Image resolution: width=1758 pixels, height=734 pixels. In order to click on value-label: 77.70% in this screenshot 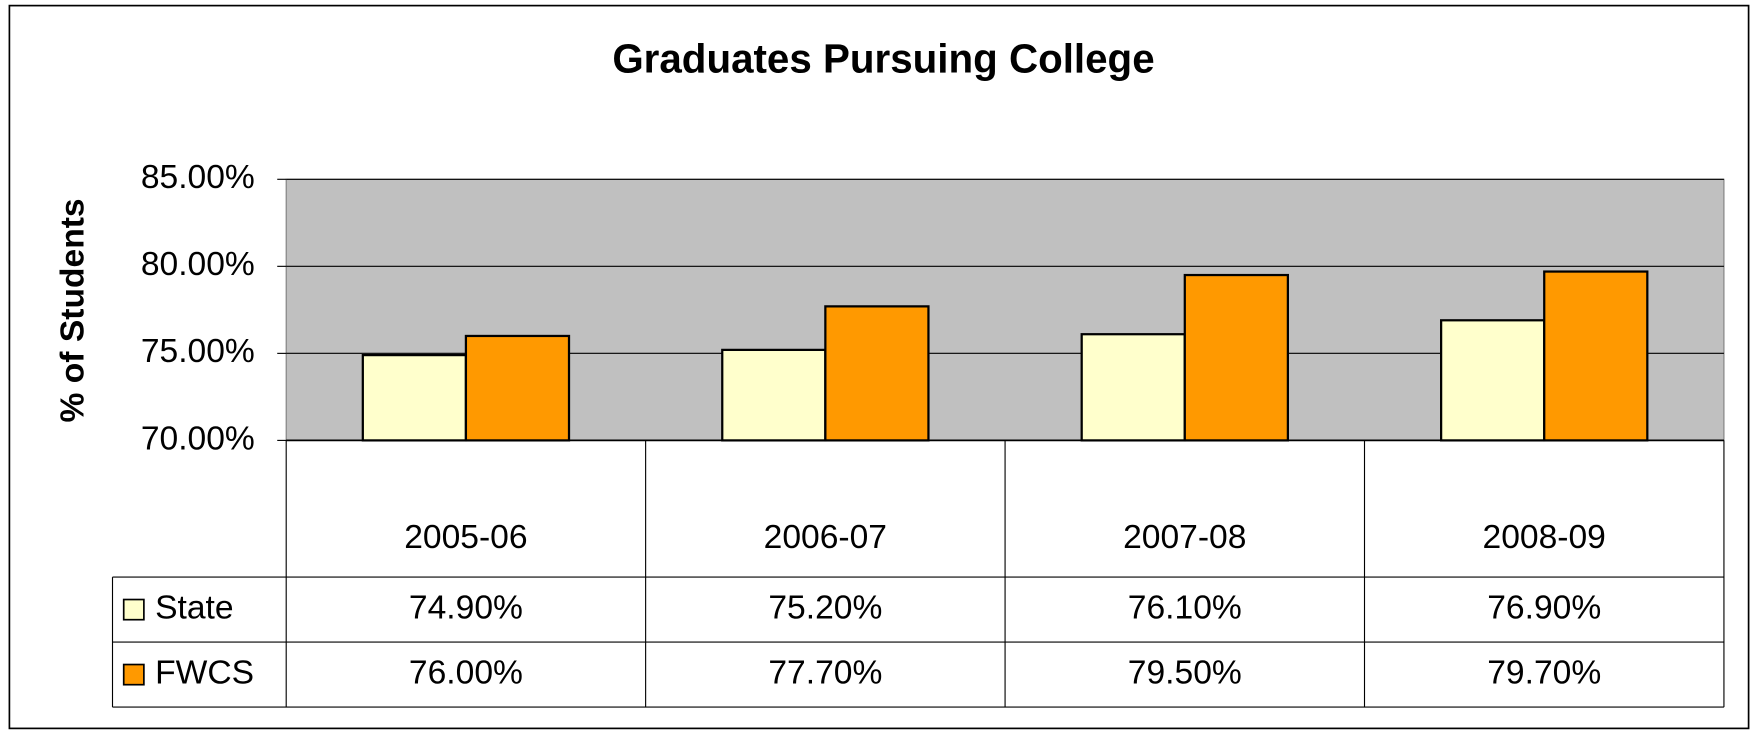, I will do `click(825, 672)`.